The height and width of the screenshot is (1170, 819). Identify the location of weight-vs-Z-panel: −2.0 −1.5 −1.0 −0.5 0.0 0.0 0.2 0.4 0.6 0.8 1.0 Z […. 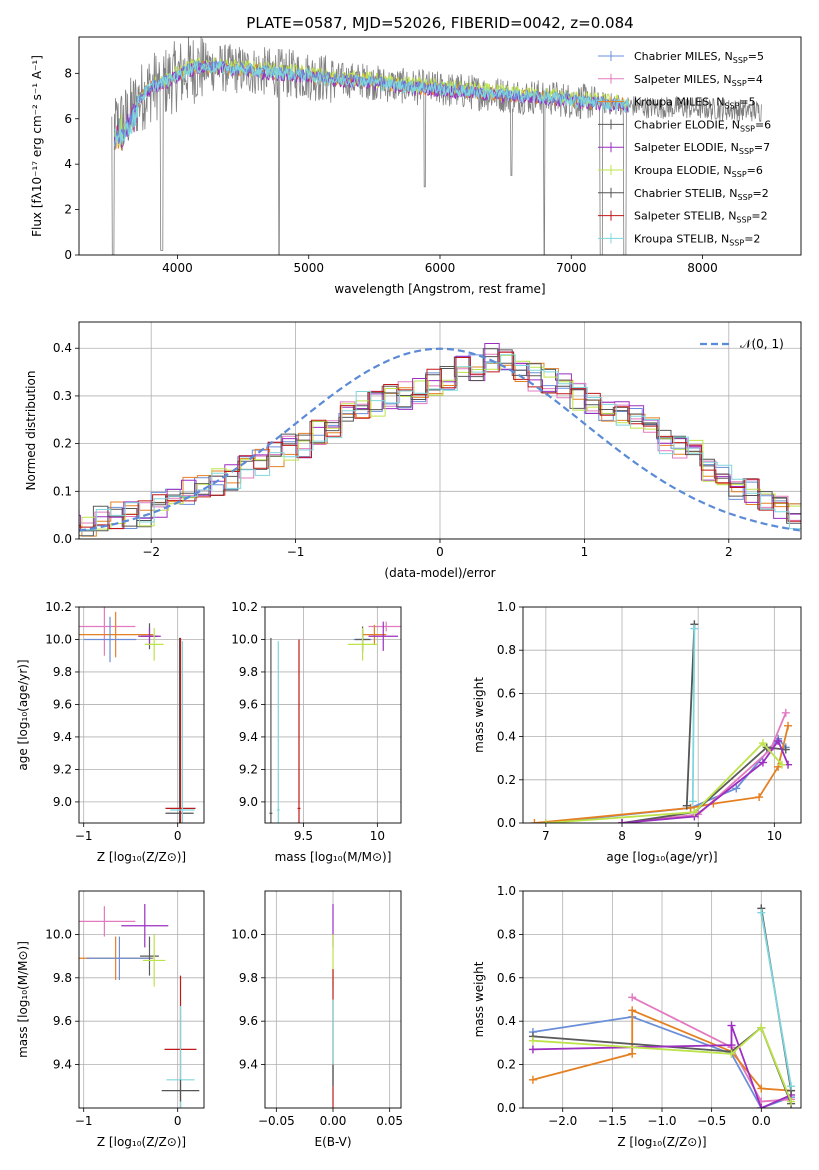
(637, 1016).